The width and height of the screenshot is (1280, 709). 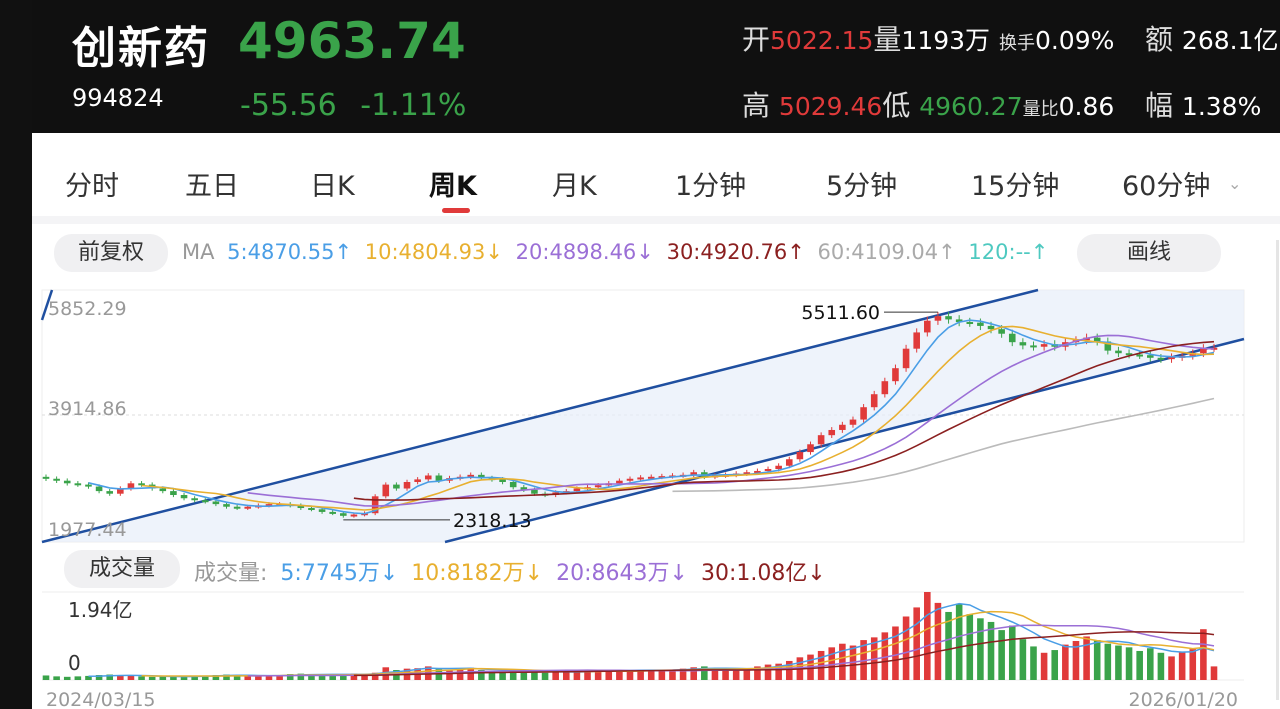 I want to click on min-annotation: 2318.13, so click(x=492, y=521).